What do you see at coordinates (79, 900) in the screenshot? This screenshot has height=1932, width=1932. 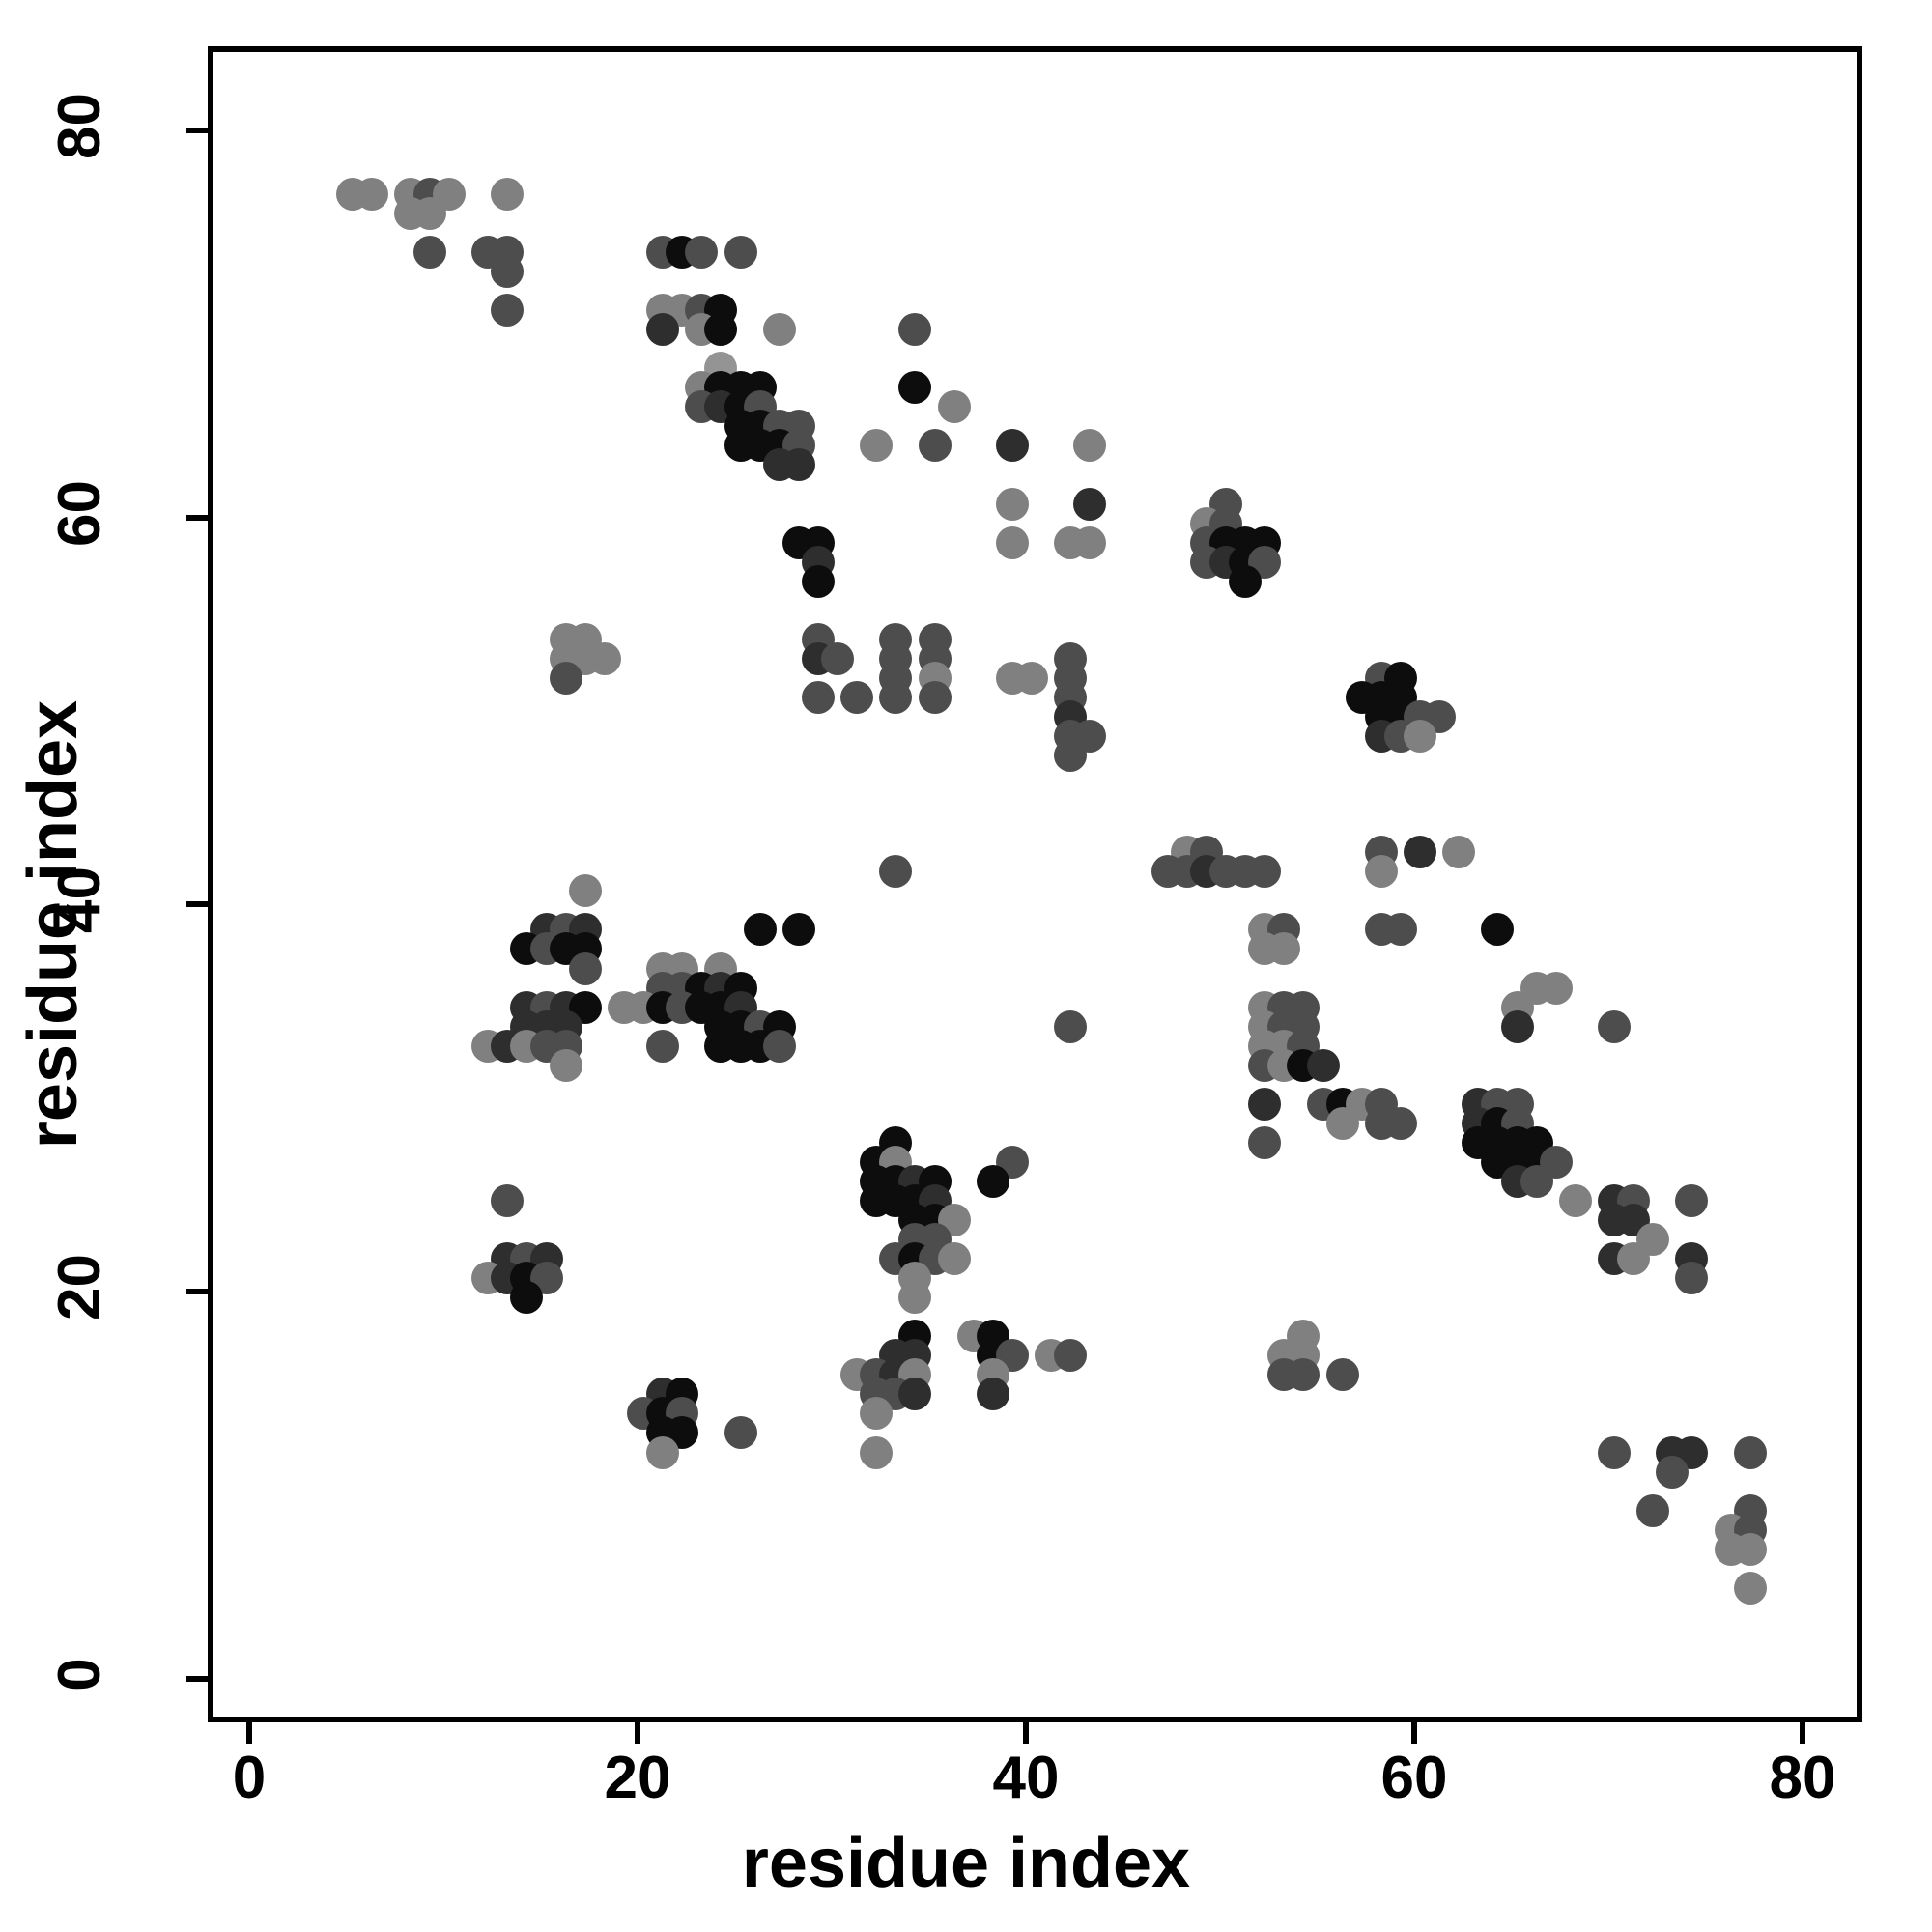 I see `y-tick-label: 40` at bounding box center [79, 900].